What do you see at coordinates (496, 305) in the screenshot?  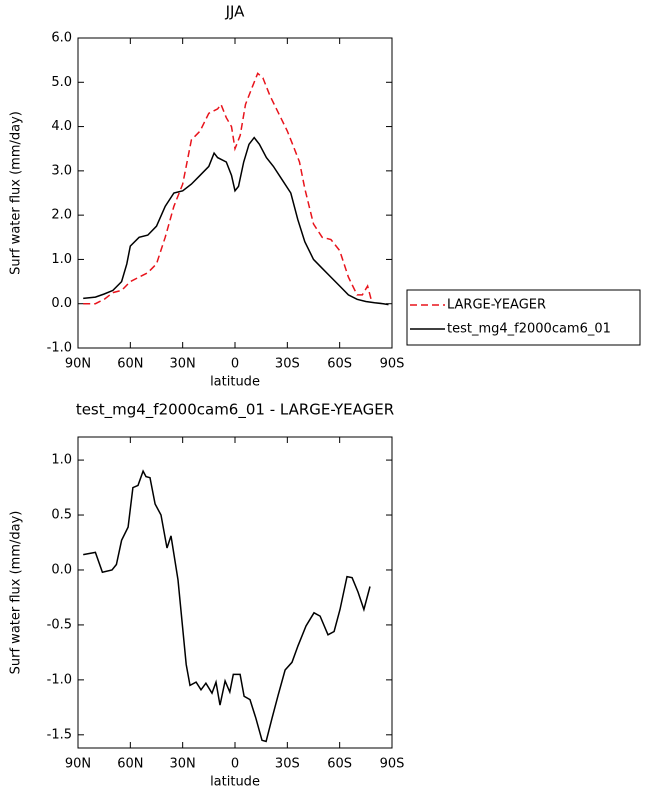 I see `legend-label: LARGE-YEAGER` at bounding box center [496, 305].